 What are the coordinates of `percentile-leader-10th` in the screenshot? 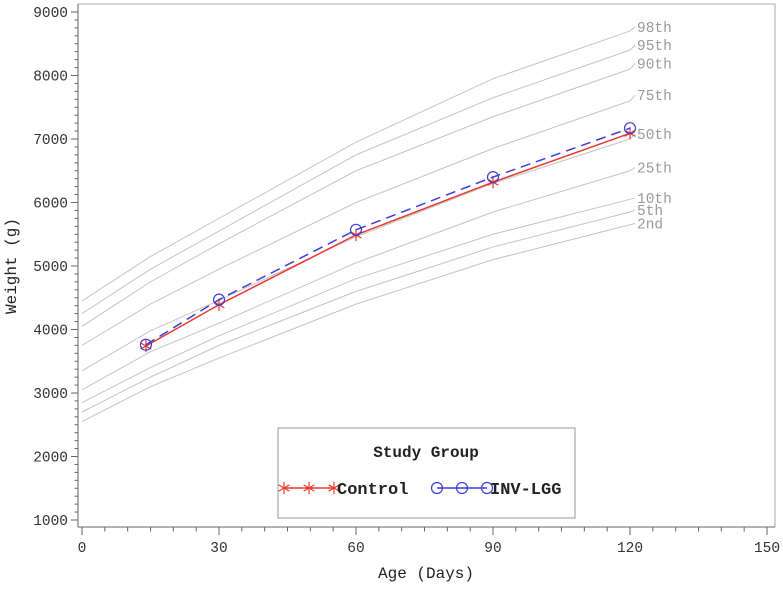 It's located at (632, 198).